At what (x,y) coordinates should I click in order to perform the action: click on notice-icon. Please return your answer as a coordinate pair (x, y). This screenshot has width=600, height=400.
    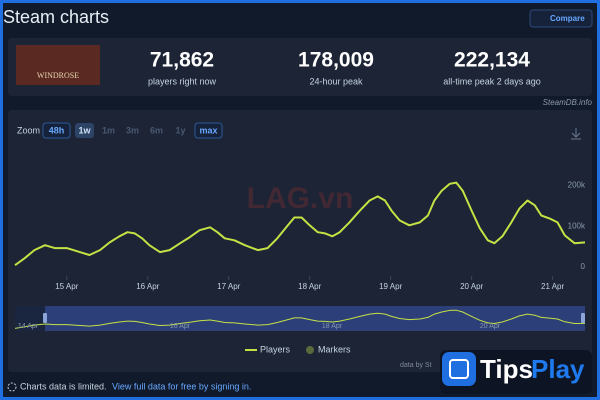
    Looking at the image, I should click on (12, 387).